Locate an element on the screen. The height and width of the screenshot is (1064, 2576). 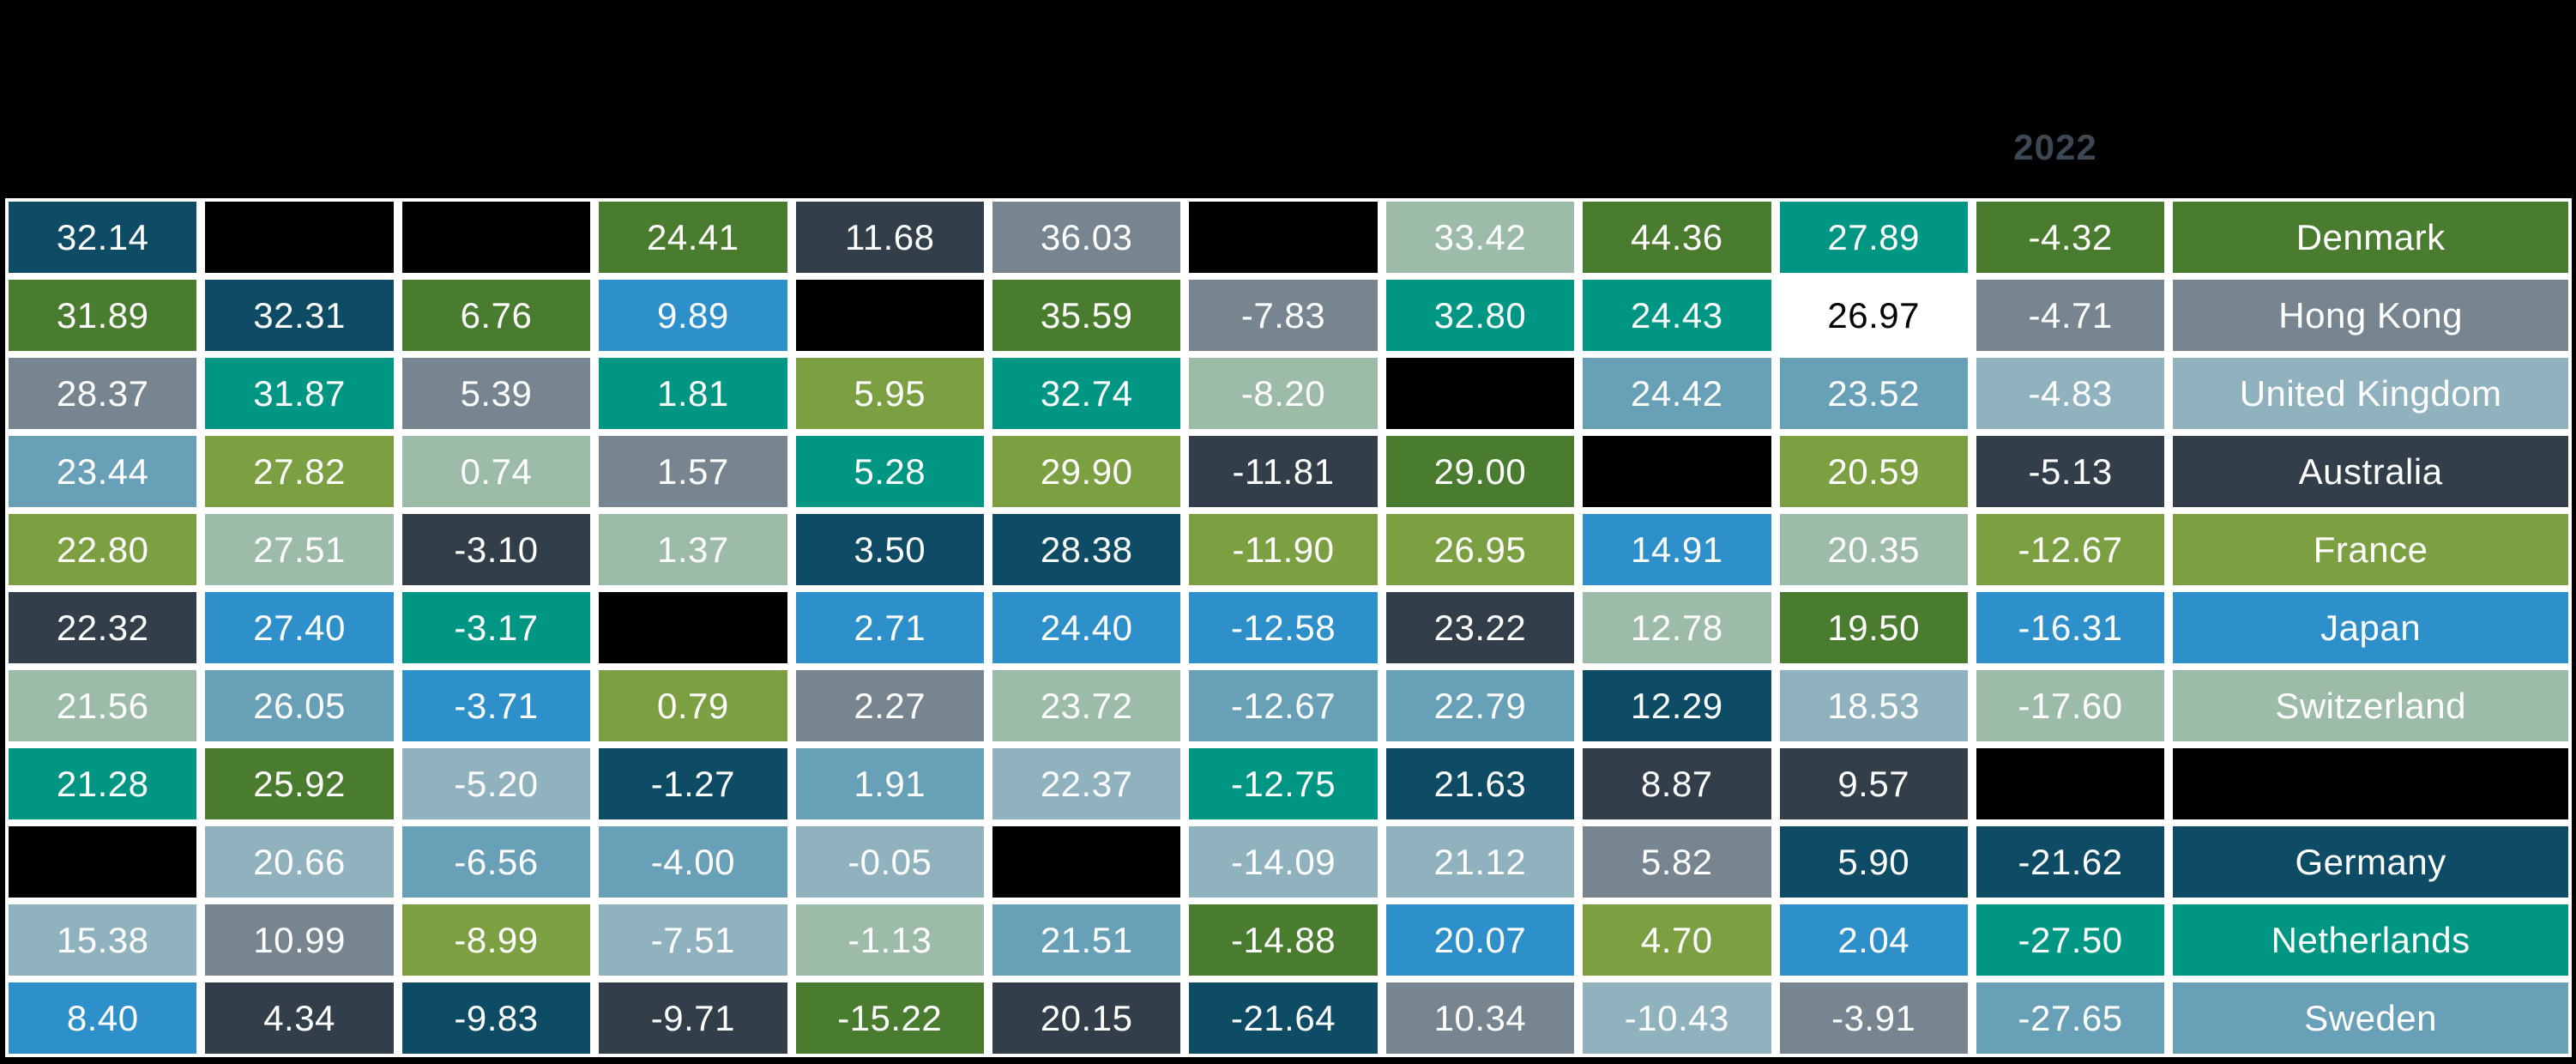
return-cell: 23.44 is located at coordinates (103, 471).